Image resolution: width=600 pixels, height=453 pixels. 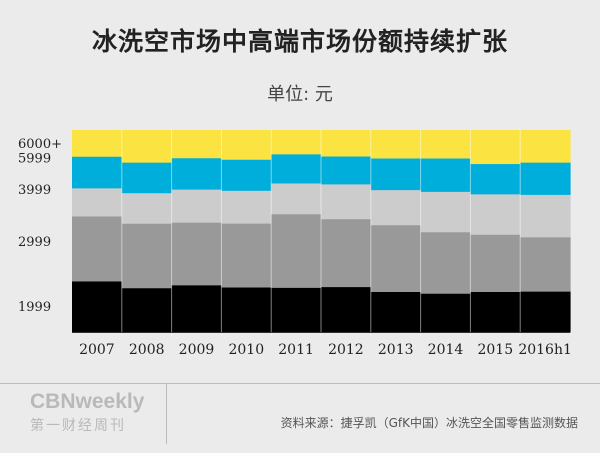 What do you see at coordinates (296, 350) in the screenshot?
I see `x-tick-label: 2011` at bounding box center [296, 350].